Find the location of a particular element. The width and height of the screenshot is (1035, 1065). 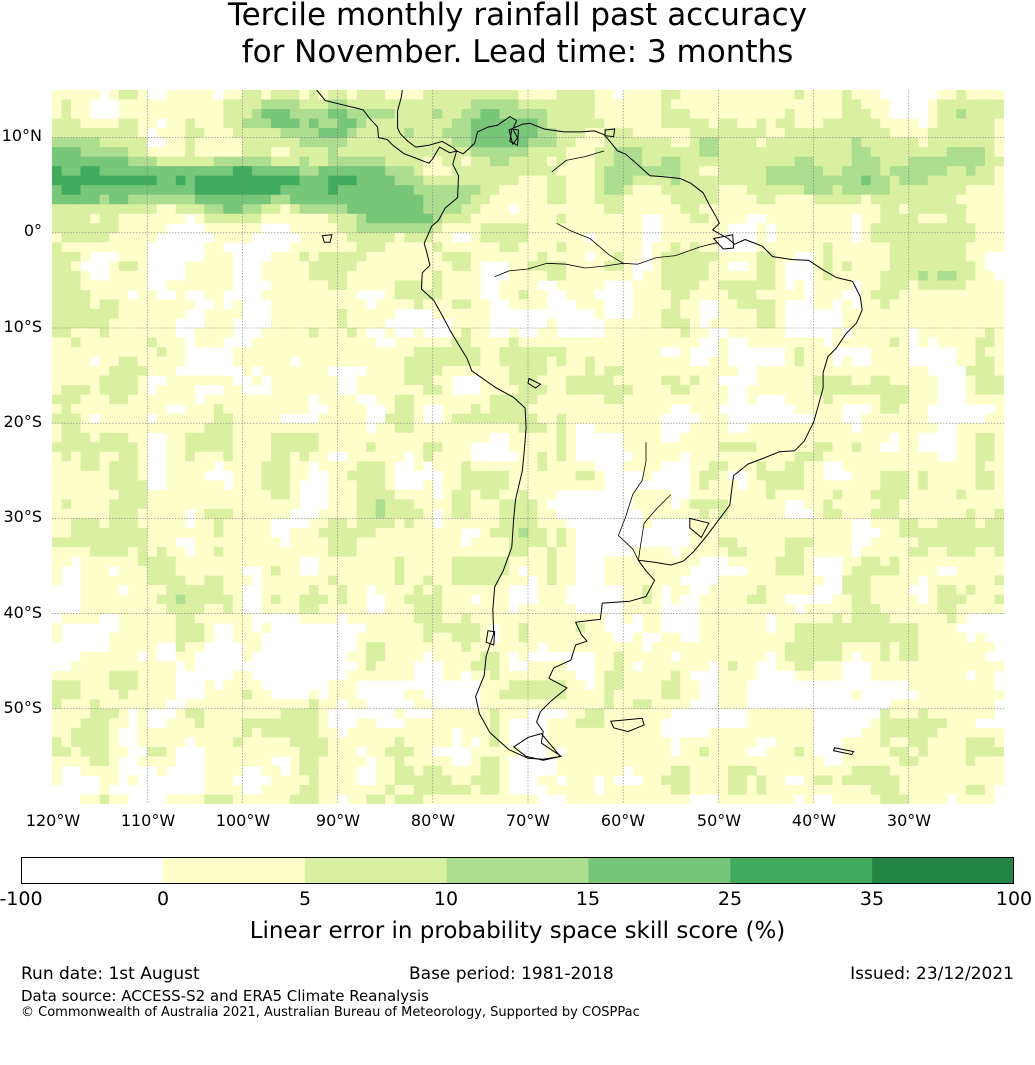

colorbar-border is located at coordinates (517, 870).